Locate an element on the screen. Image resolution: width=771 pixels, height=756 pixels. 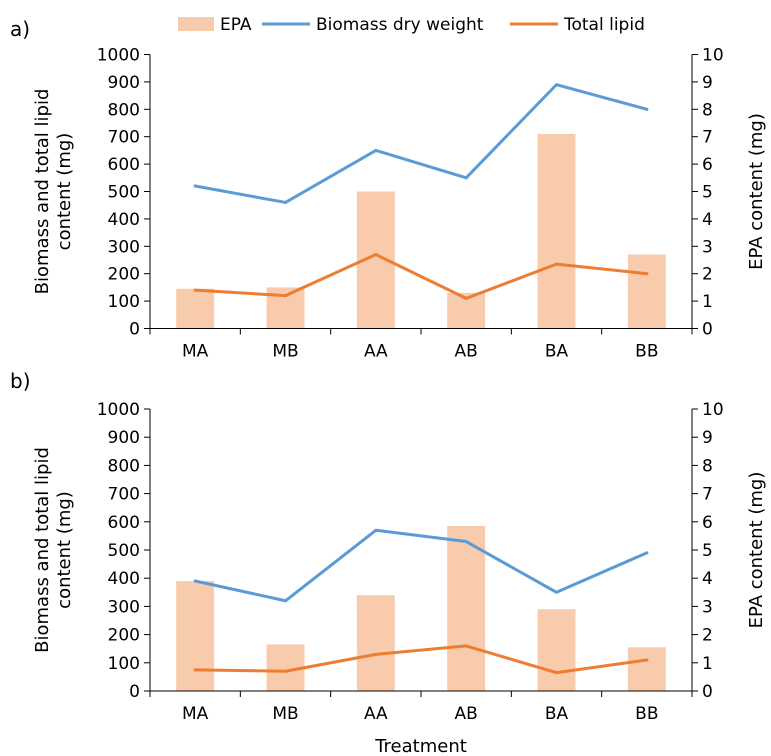
left-tick-label: 600 is located at coordinates (124, 523).